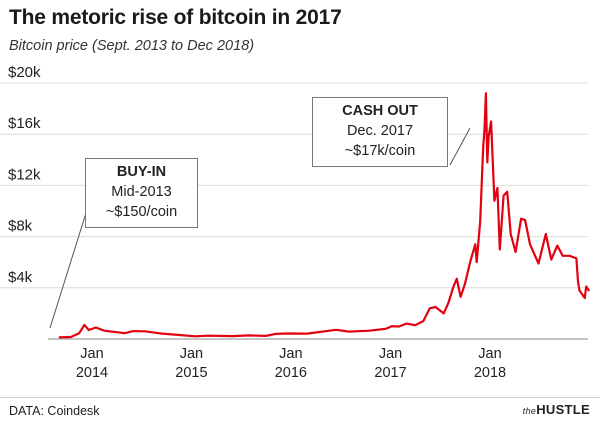 Image resolution: width=600 pixels, height=426 pixels. I want to click on buy-in-leader-line, so click(68, 270).